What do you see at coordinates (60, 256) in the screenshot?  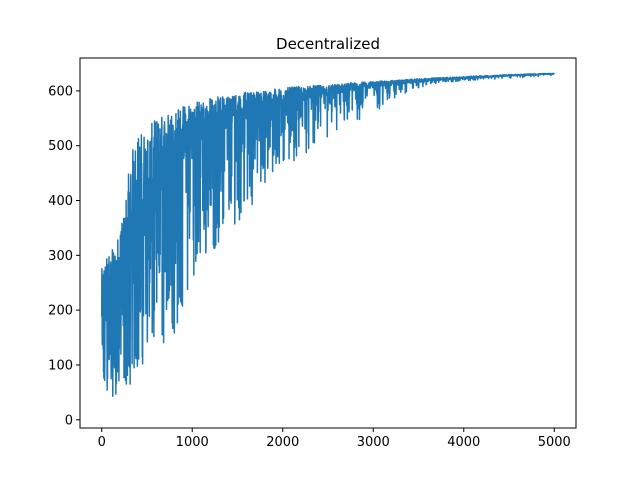 I see `y-tick-label: 300` at bounding box center [60, 256].